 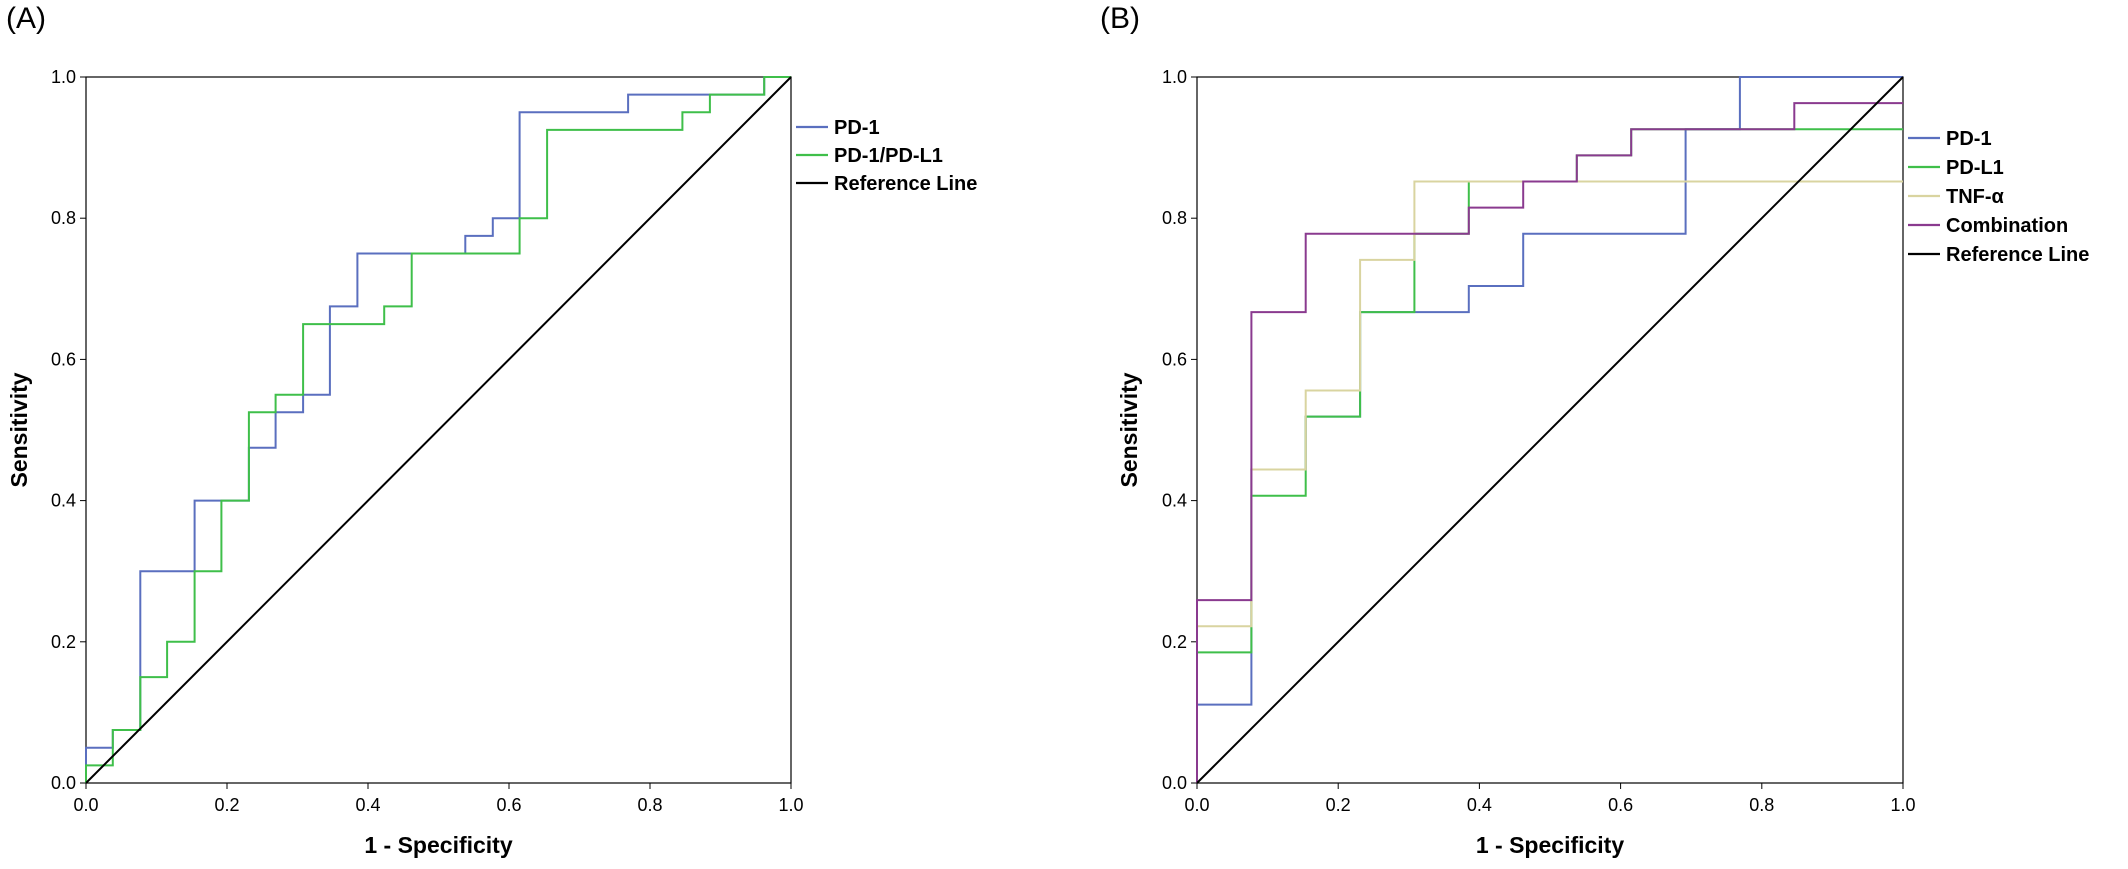 I want to click on legend-label: PD-1/PD-L1, so click(x=888, y=156).